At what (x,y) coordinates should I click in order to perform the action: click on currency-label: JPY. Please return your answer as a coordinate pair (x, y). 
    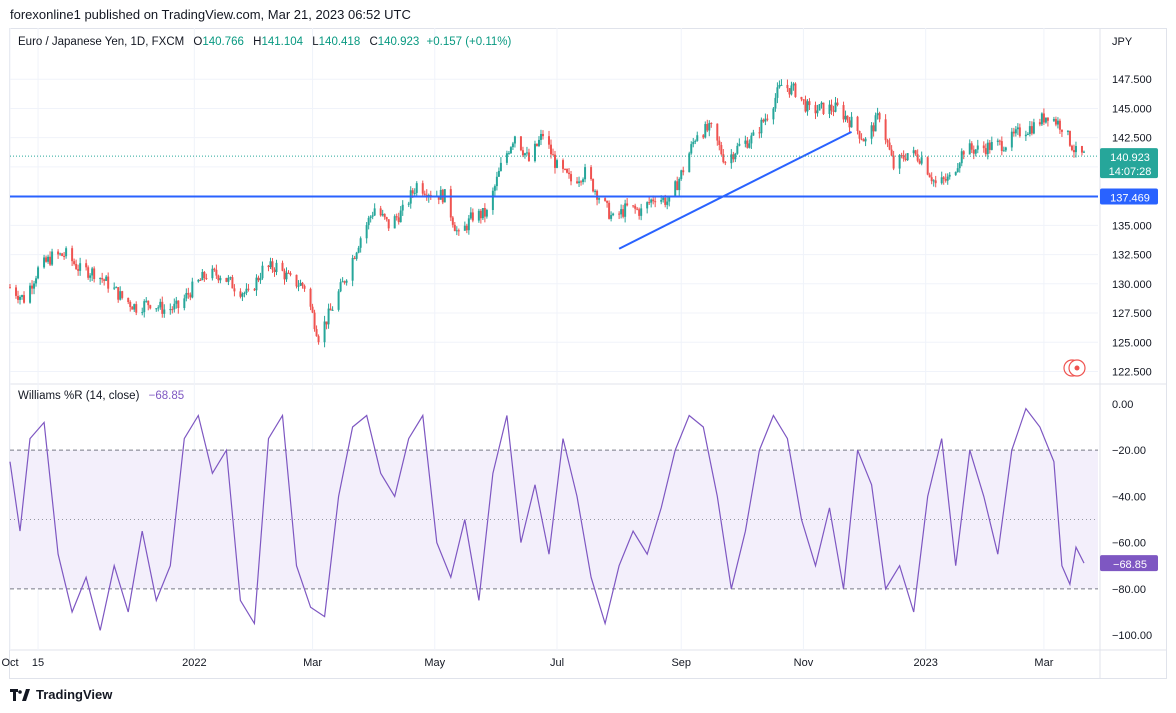
    Looking at the image, I should click on (1122, 42).